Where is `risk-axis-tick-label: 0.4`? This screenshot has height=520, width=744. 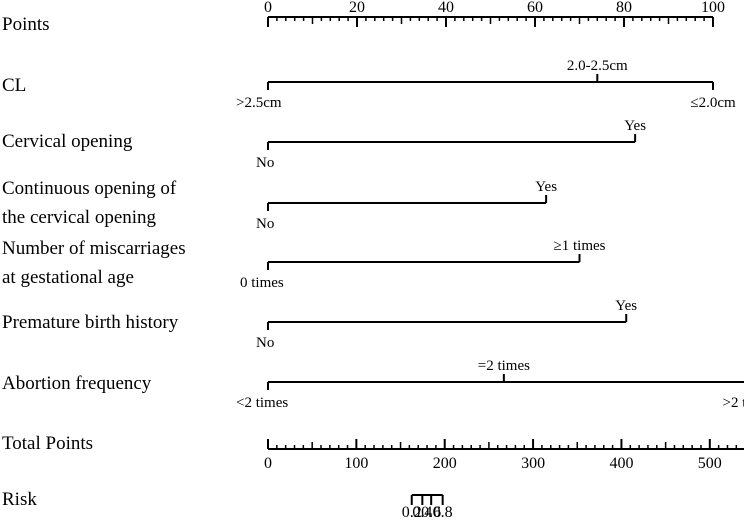
risk-axis-tick-label: 0.4 is located at coordinates (422, 512).